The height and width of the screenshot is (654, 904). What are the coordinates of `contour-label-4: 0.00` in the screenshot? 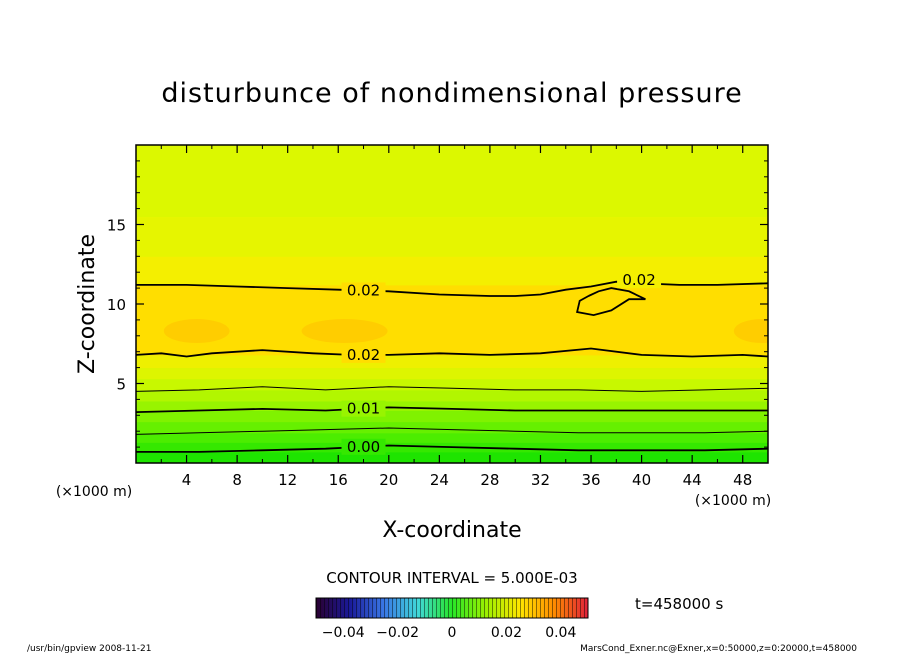 It's located at (363, 447).